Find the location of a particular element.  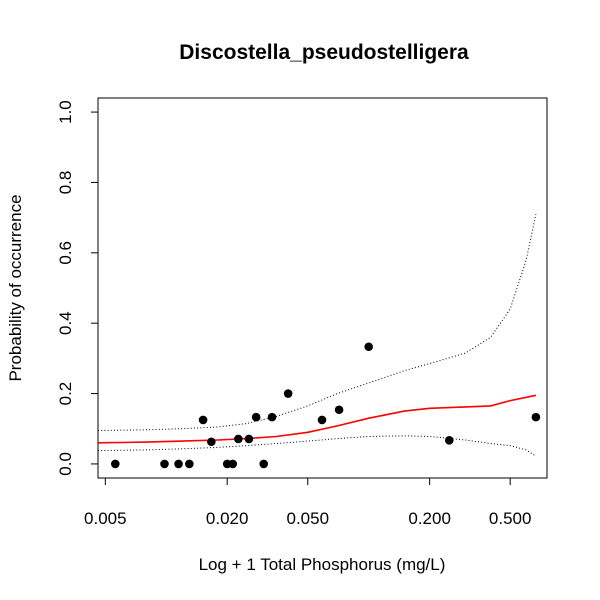

y-tick-label: 1.0 is located at coordinates (65, 112).